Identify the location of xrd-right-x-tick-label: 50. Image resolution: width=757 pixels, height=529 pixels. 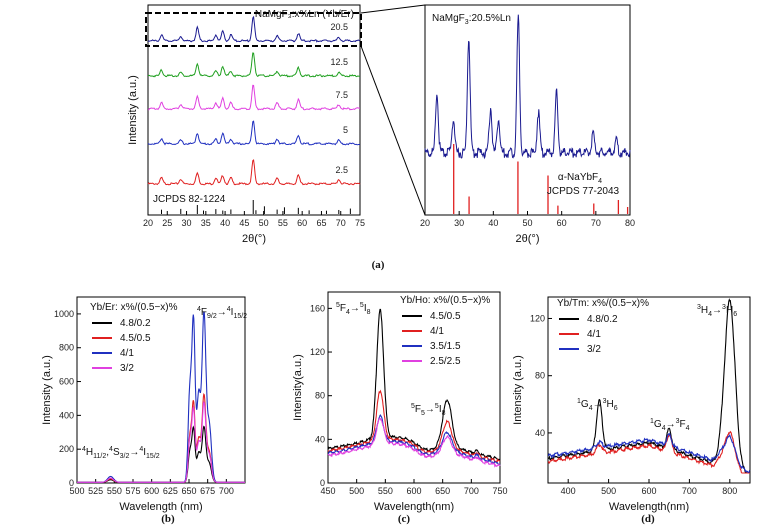
(527, 223).